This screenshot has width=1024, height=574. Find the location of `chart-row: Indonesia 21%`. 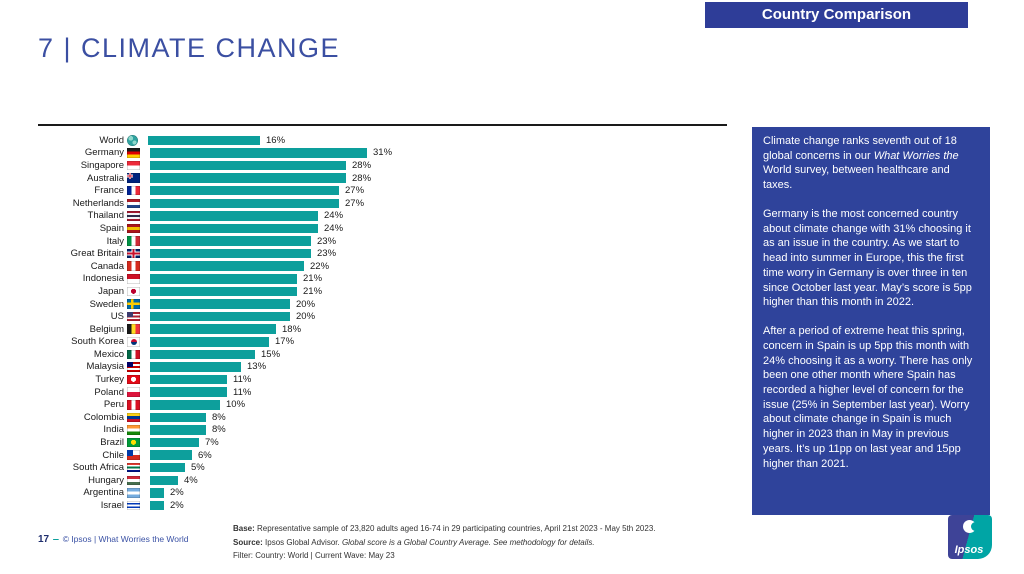

chart-row: Indonesia 21% is located at coordinates (216, 279).